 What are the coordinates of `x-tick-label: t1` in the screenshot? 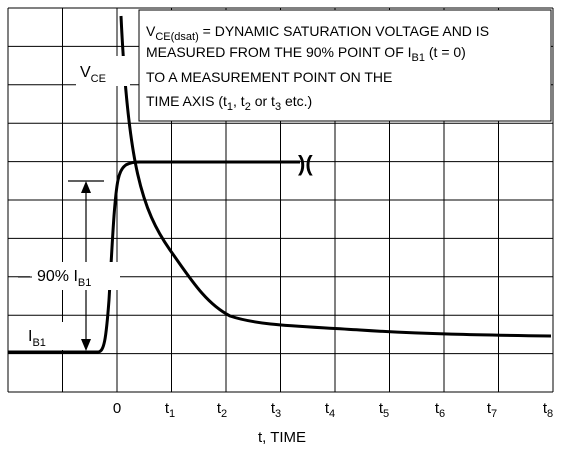 It's located at (170, 410).